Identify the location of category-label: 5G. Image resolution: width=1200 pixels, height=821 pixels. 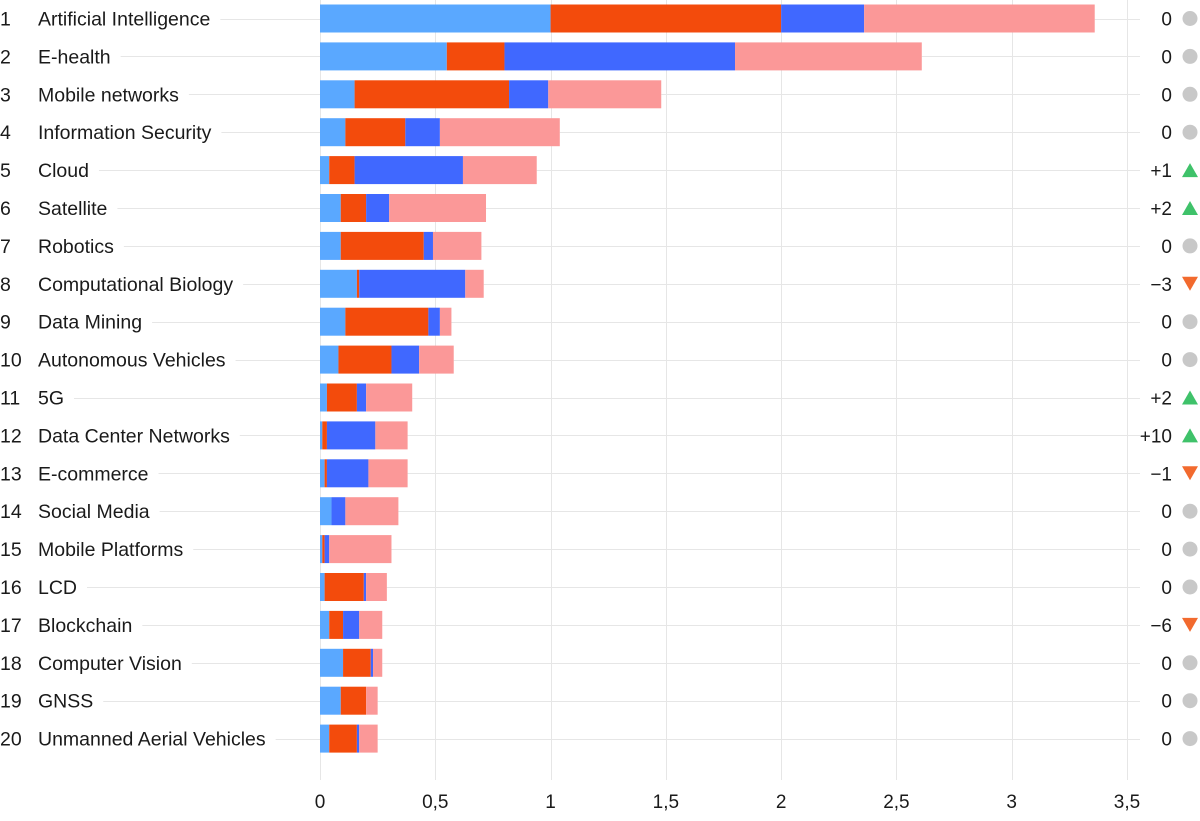
(51, 399).